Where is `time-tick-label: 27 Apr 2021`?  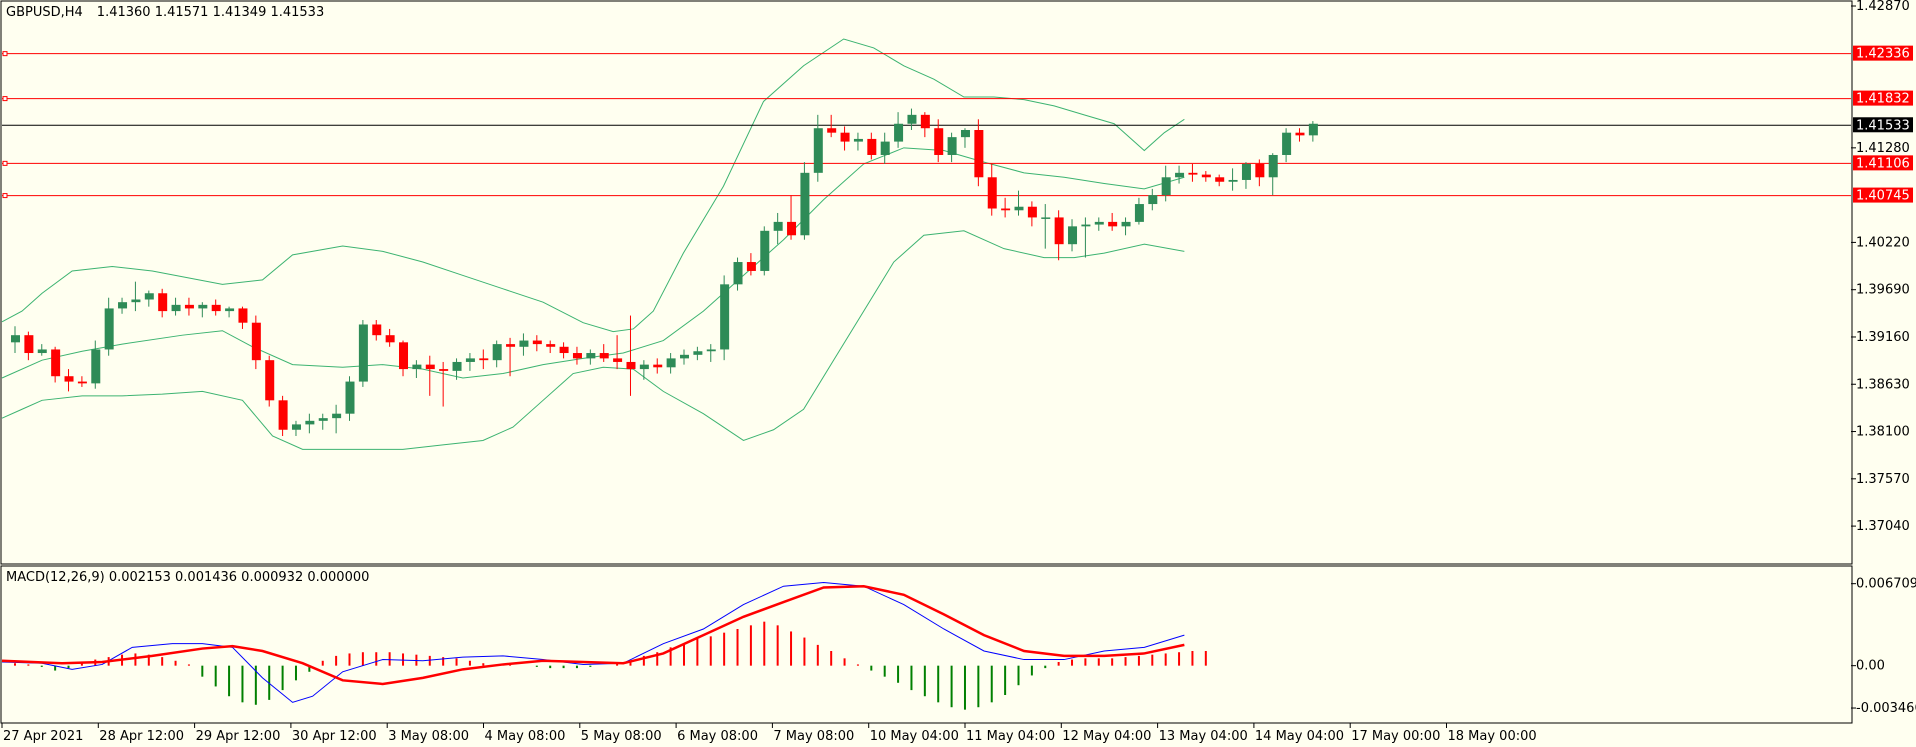 time-tick-label: 27 Apr 2021 is located at coordinates (43, 736).